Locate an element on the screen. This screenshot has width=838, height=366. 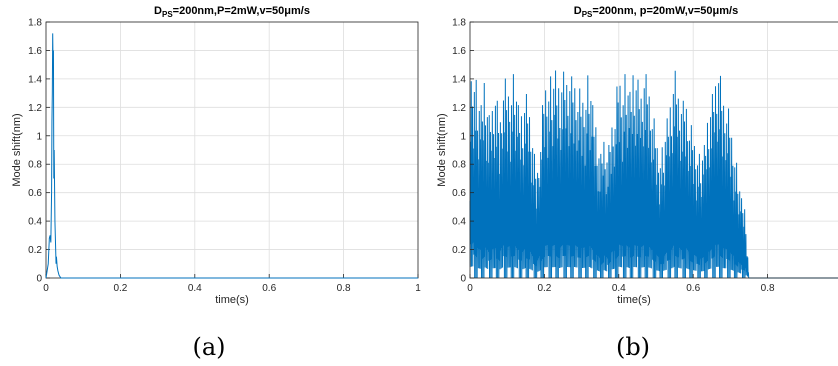
panel-a-xtick-label: 0 is located at coordinates (46, 288).